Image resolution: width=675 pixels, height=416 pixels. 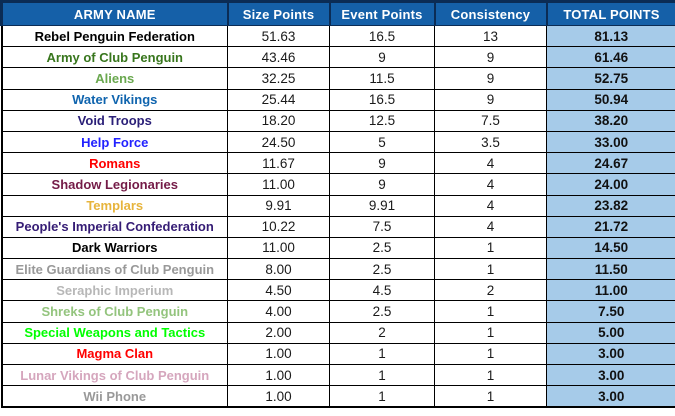 I want to click on army-name-cell: Army of Club Penguin, so click(x=114, y=57).